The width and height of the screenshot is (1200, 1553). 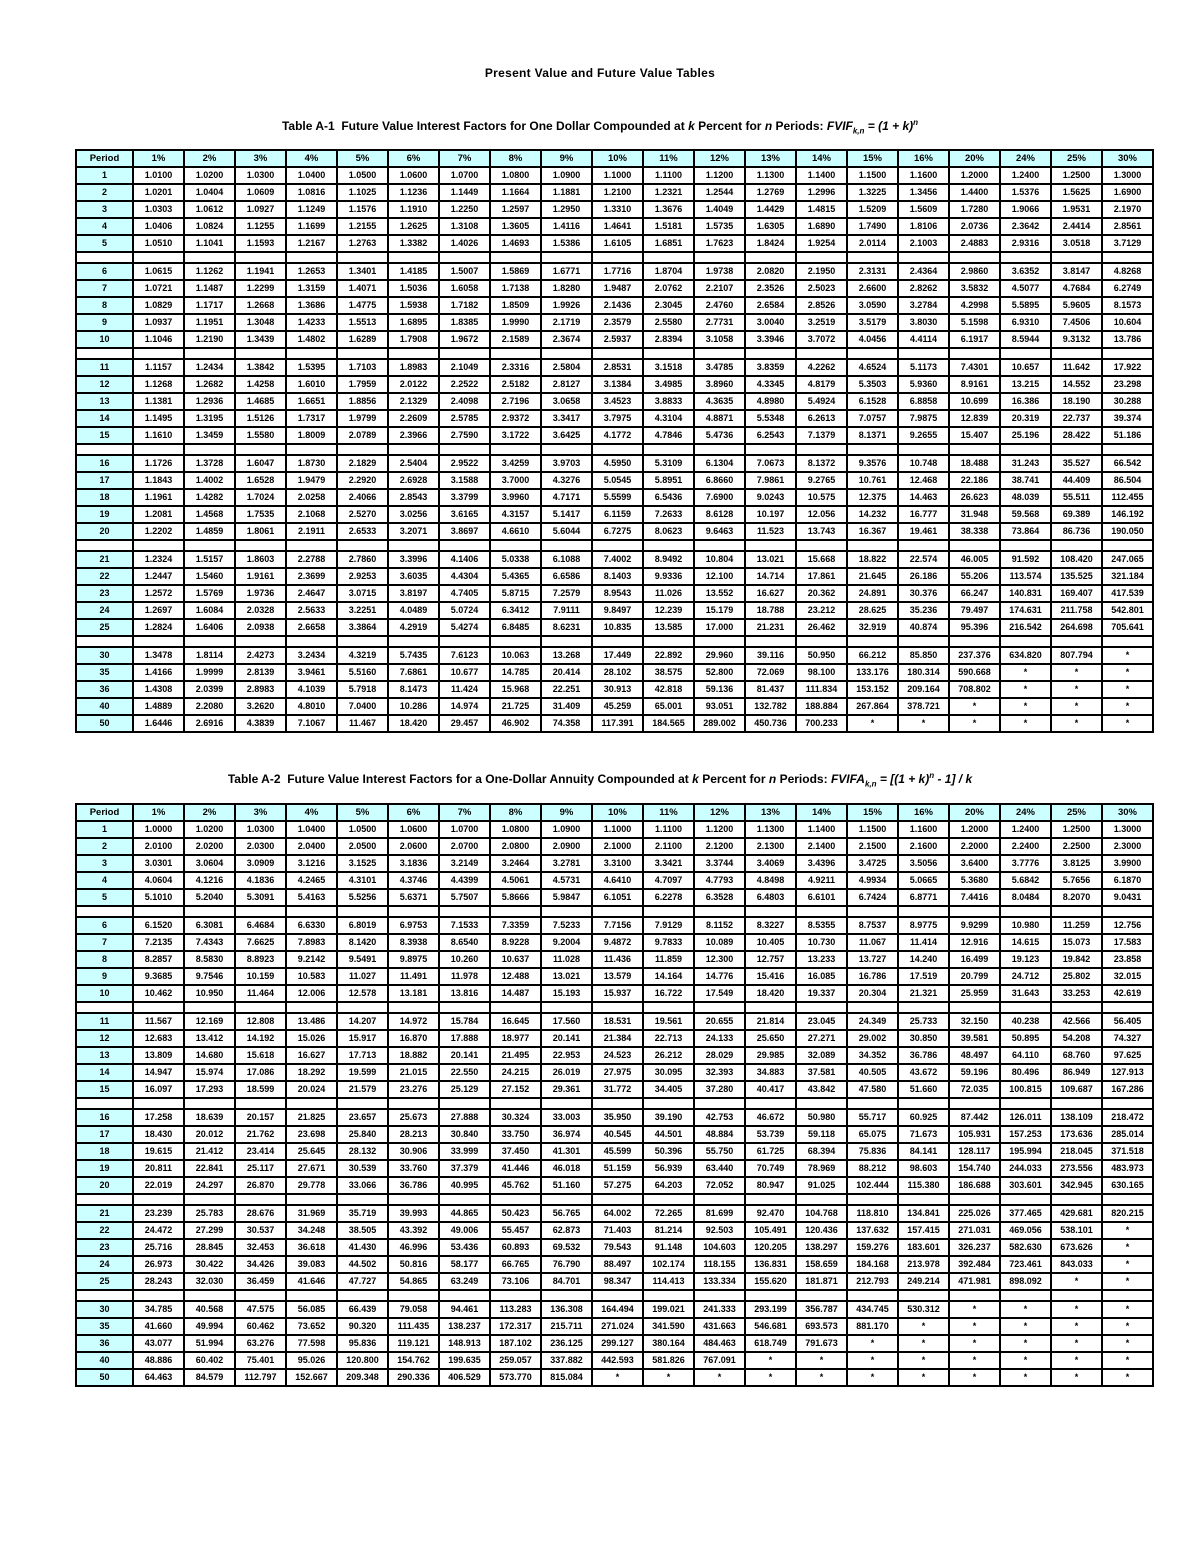 I want to click on factor-cell: 3.4259, so click(x=515, y=464).